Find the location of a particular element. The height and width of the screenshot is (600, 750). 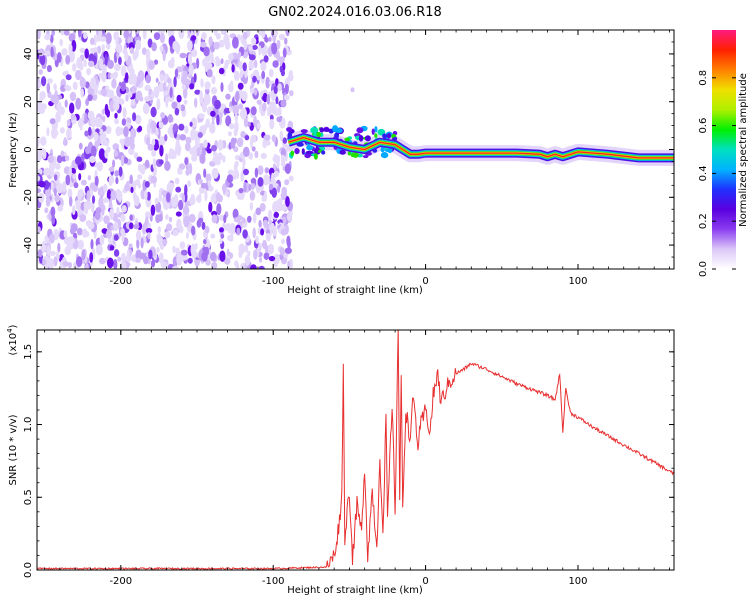

snr-multiplier: (x104) is located at coordinates (12, 339).